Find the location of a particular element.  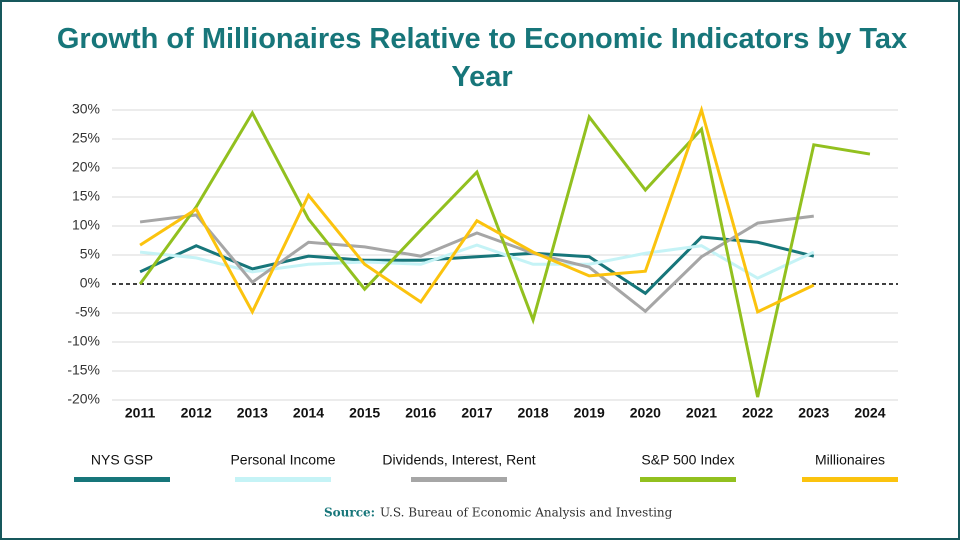

x-tick-label: 2018 is located at coordinates (532, 413).